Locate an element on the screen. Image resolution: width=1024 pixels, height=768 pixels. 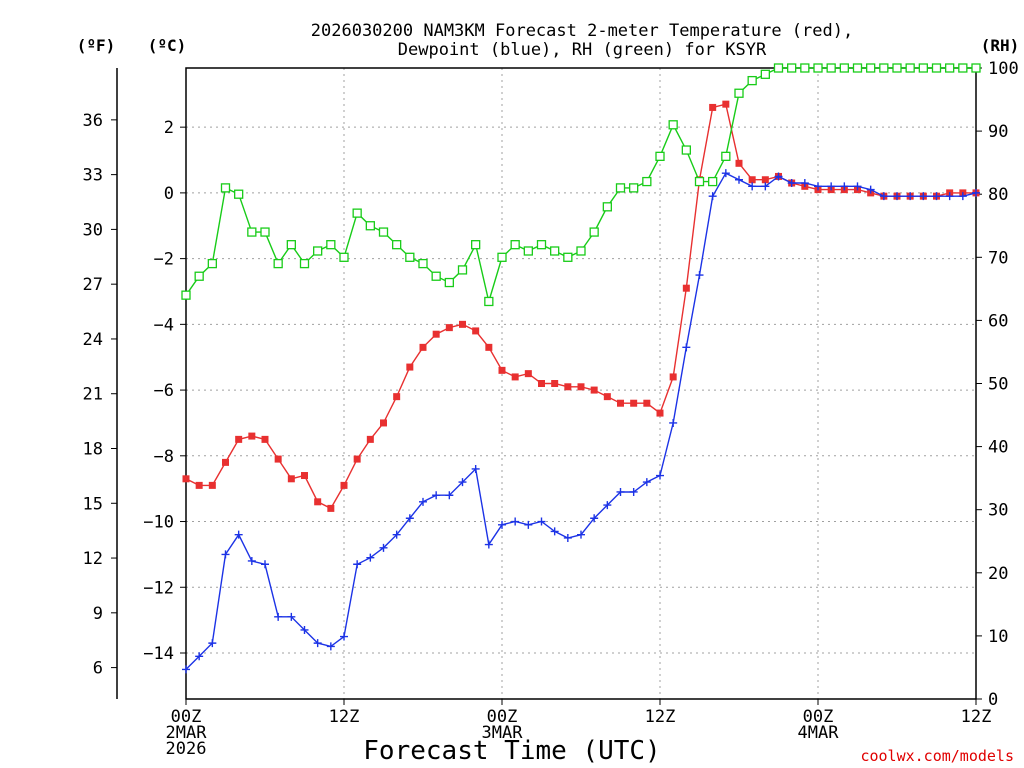
fahrenheit-tick-label: 18 is located at coordinates (93, 449).